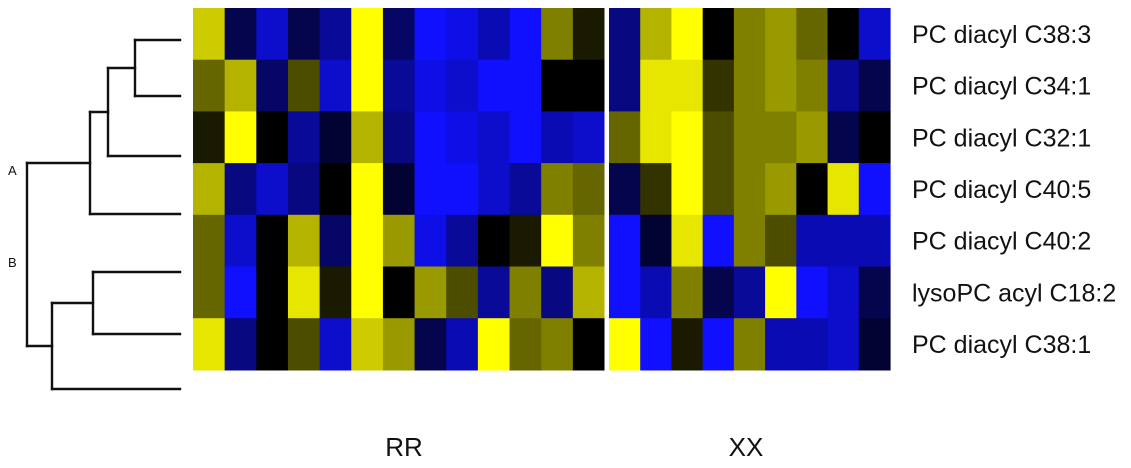  I want to click on row-label: lysoPC acyl C18:2, so click(1014, 293).